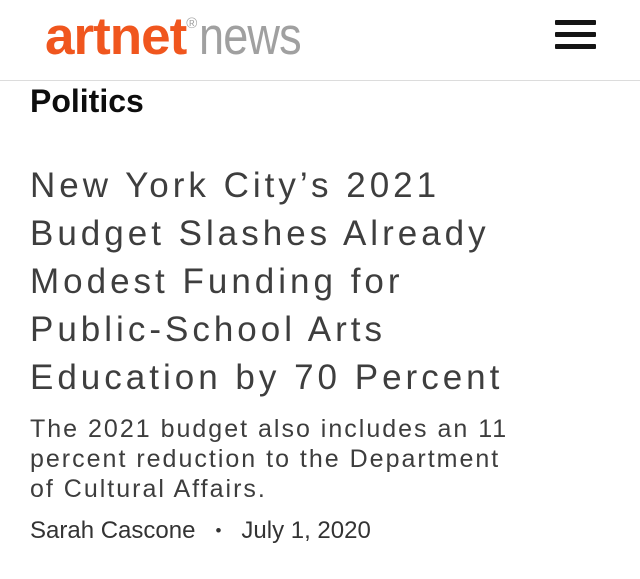 The width and height of the screenshot is (640, 579). Describe the element at coordinates (217, 281) in the screenshot. I see `headline-line: Modest Funding for` at that location.